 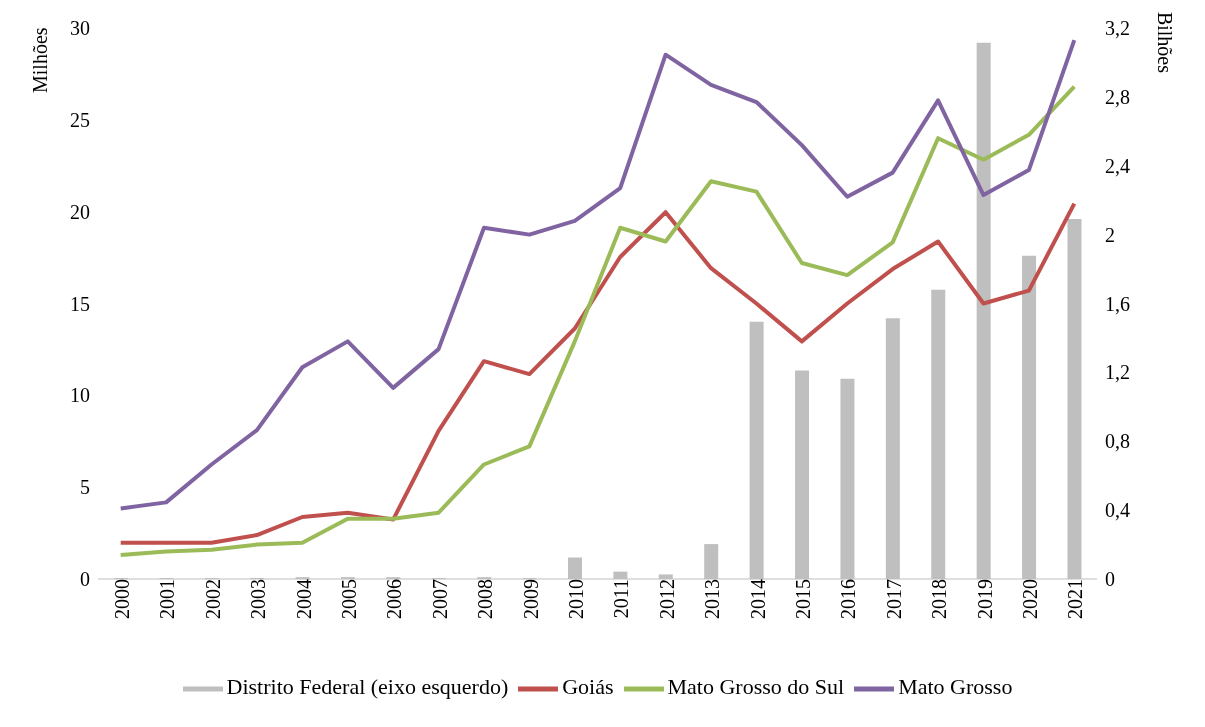 I want to click on y-tick-label: 0, so click(x=85, y=579).